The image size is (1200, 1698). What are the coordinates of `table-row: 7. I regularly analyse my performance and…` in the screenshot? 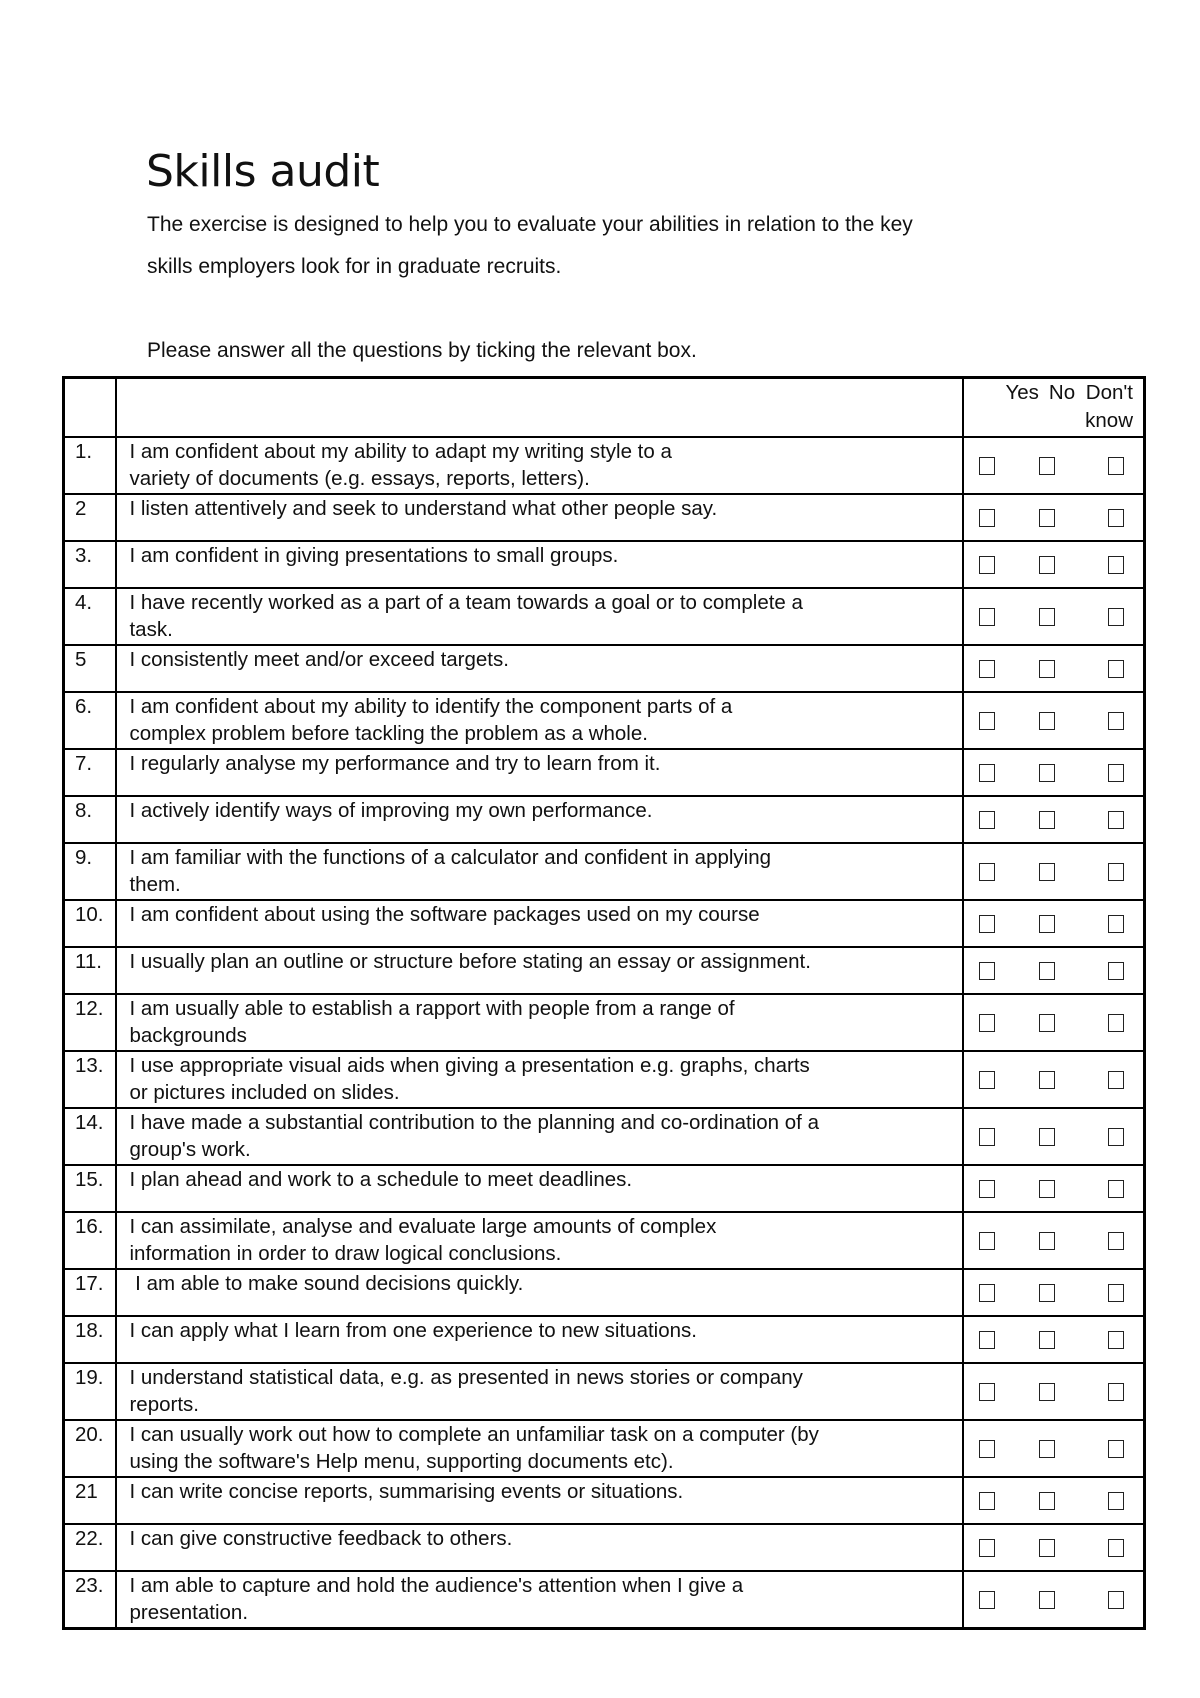 It's located at (604, 772).